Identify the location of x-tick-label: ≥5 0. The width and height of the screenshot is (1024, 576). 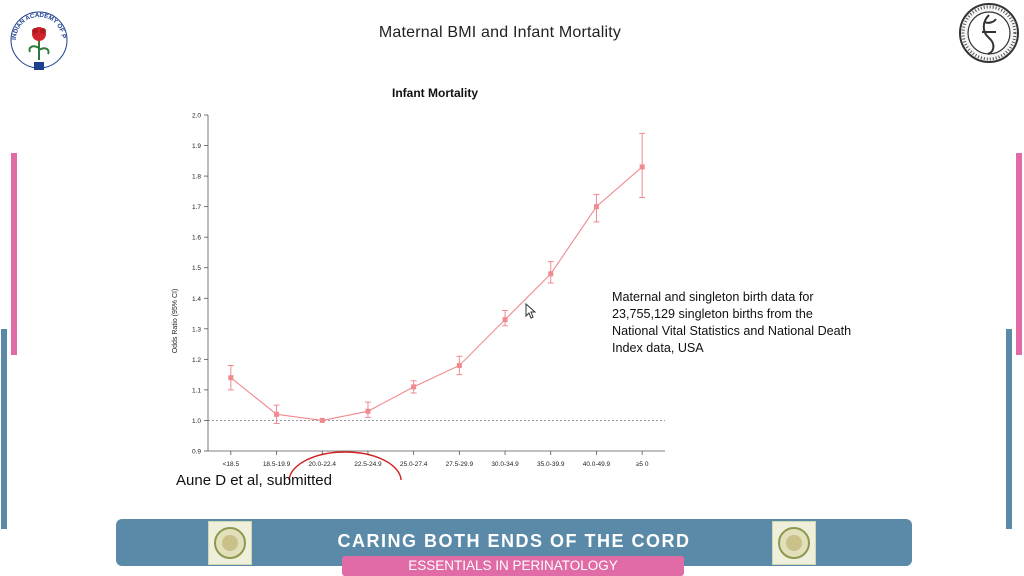
(642, 464).